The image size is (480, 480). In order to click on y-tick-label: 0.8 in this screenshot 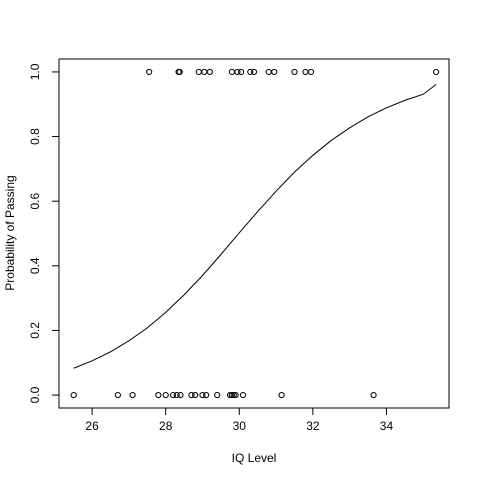, I will do `click(35, 136)`.